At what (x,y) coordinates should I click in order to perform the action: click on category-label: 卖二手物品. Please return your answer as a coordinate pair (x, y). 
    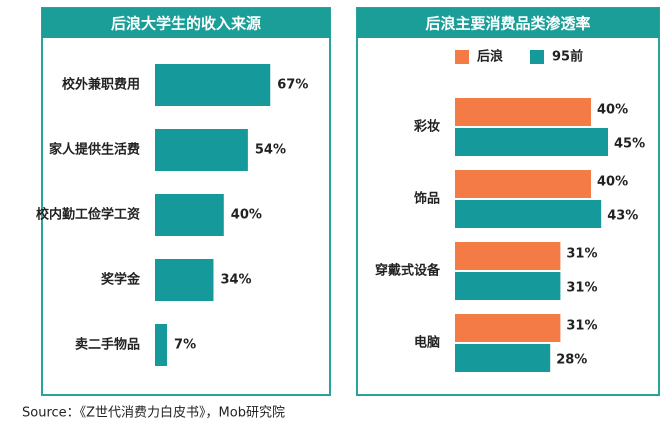
    Looking at the image, I should click on (107, 345).